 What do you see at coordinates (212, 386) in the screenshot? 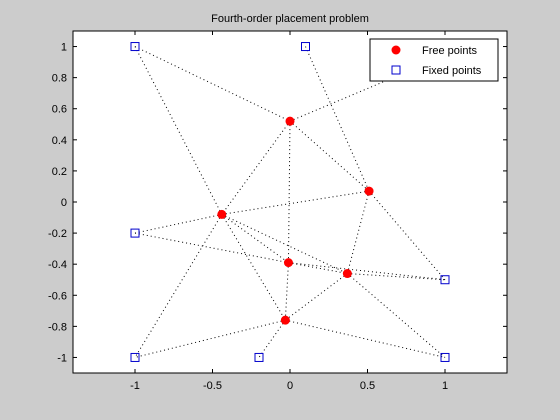
I see `x-tick-label: -0.5` at bounding box center [212, 386].